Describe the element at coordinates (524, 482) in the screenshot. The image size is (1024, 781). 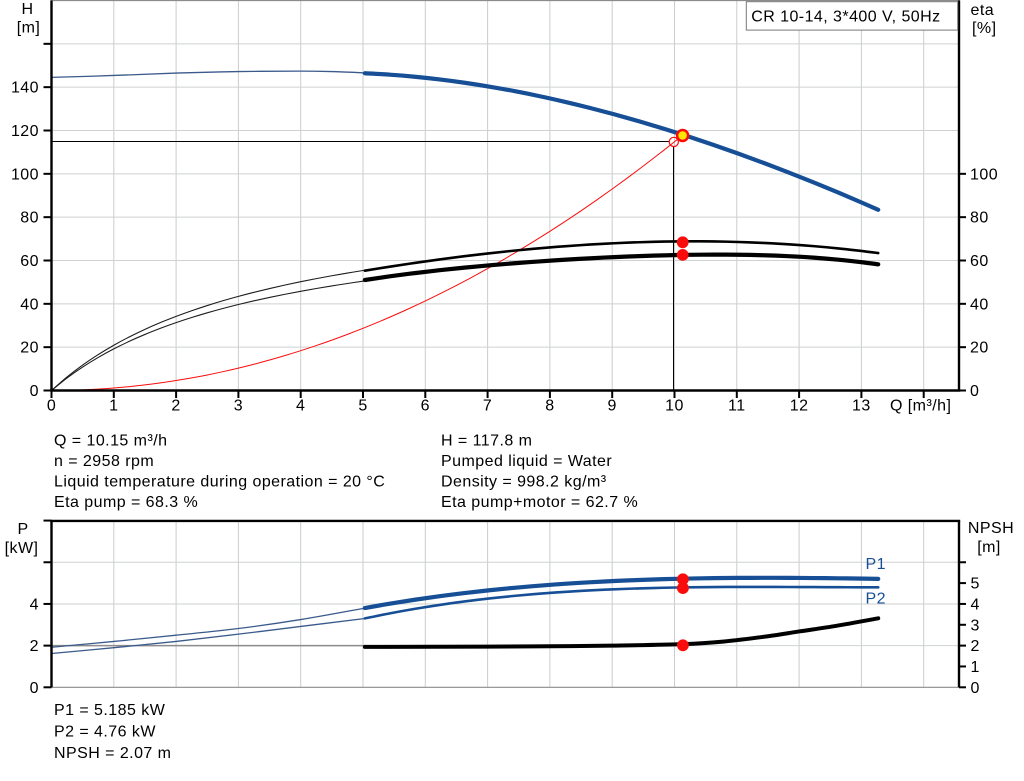
I see `svg-text: Density = 998.2 kg/m³` at that location.